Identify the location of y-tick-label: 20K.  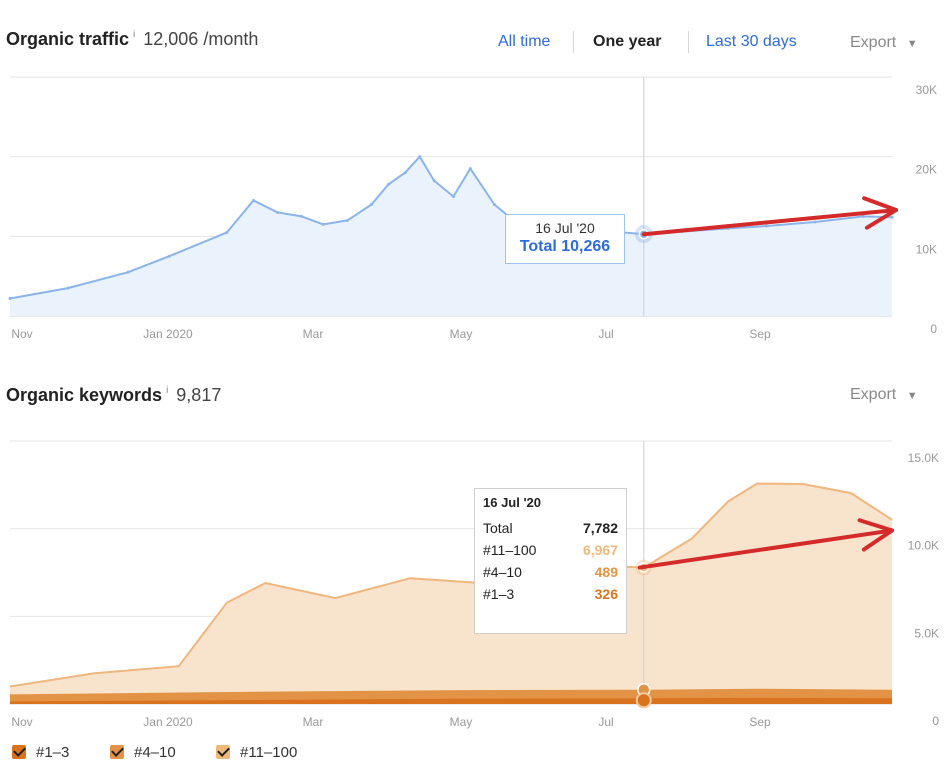
(926, 170).